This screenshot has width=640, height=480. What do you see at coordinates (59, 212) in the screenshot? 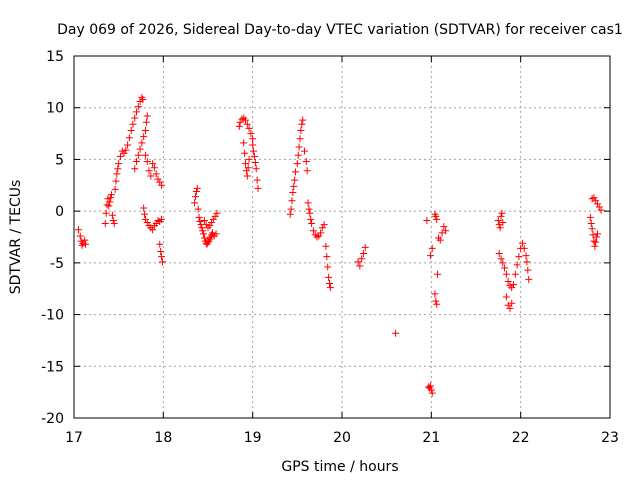
I see `y-tick-label: 0` at bounding box center [59, 212].